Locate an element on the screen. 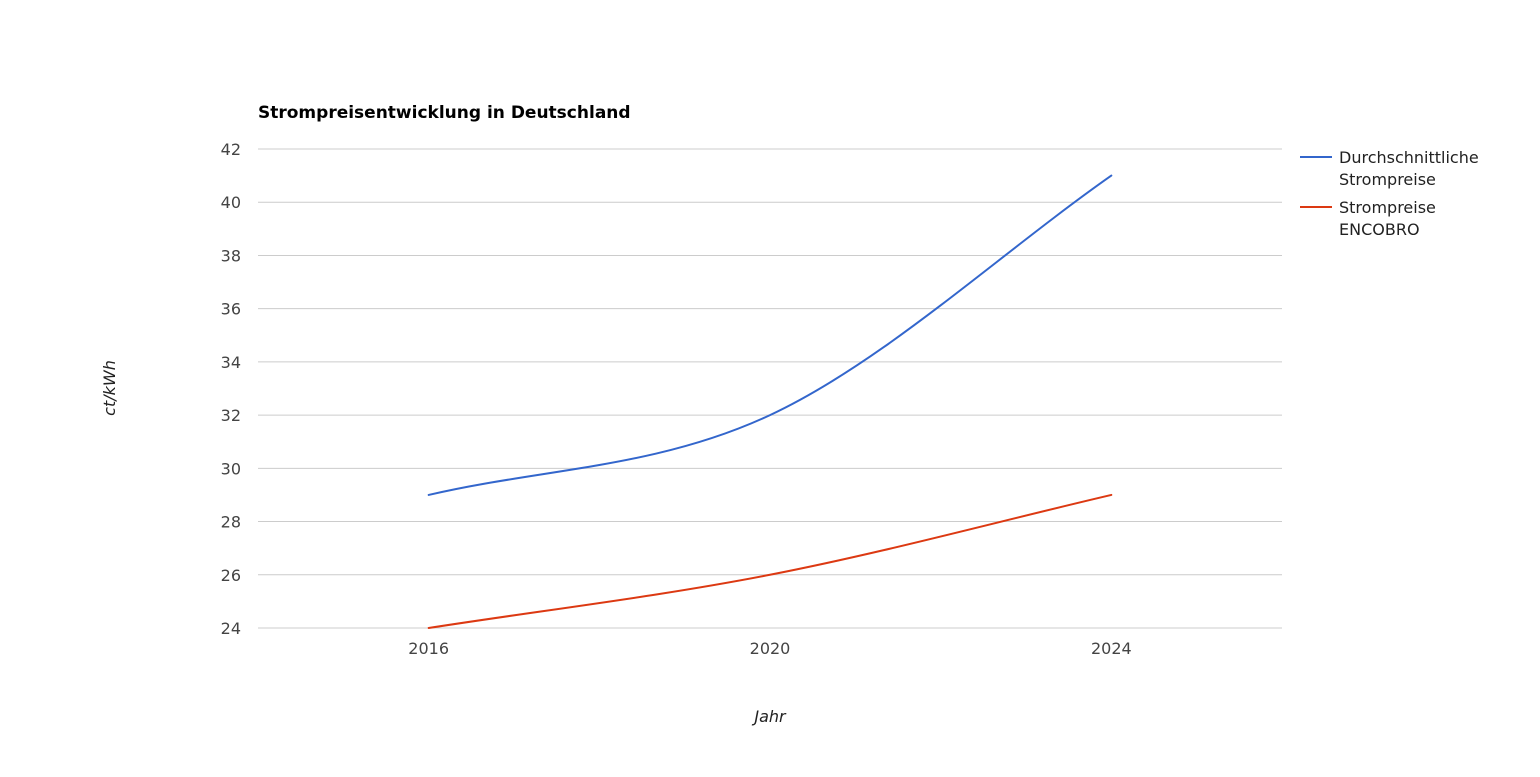 The height and width of the screenshot is (777, 1540). y-tick-label: 36 is located at coordinates (231, 309).